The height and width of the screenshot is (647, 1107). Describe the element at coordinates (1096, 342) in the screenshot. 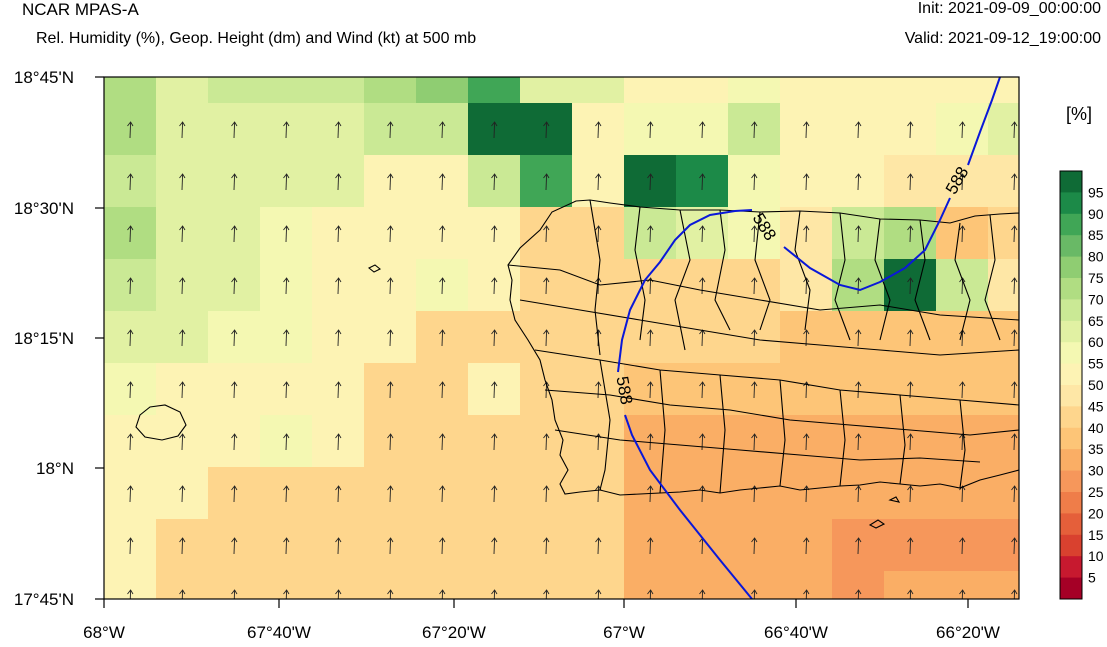

I see `colorbar-level-label: 60` at that location.